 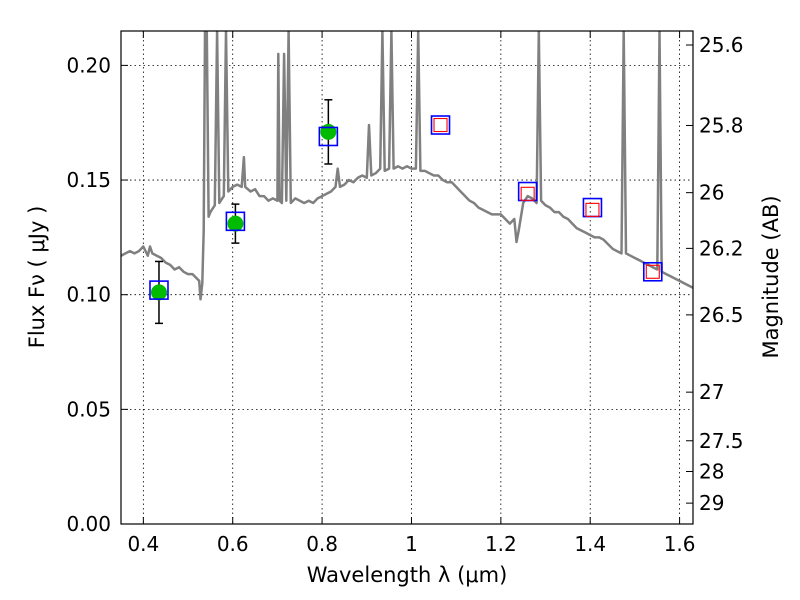 I want to click on x-tick-label: 1.2, so click(x=501, y=544).